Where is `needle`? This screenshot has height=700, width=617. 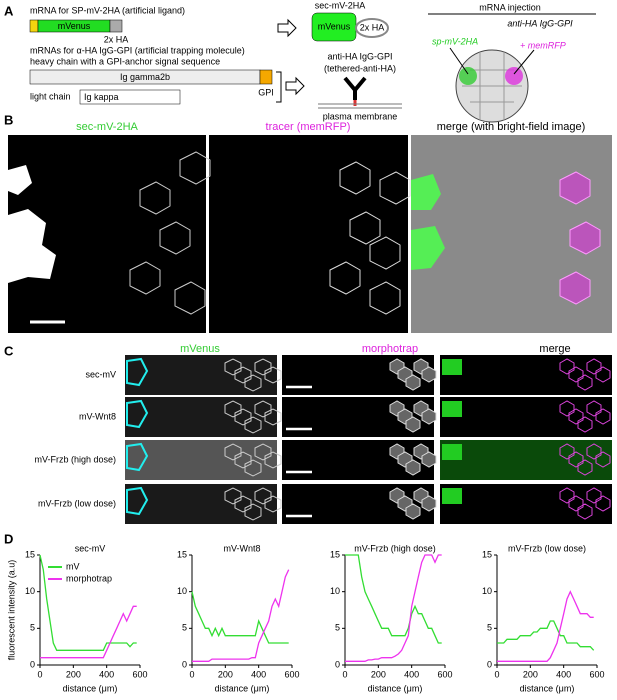
needle is located at coordinates (459, 61).